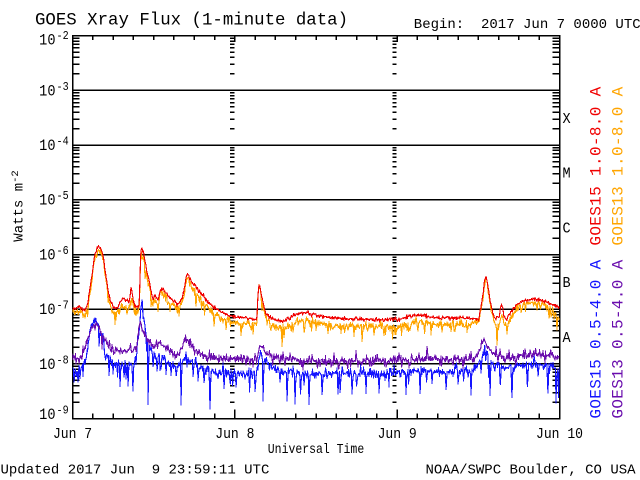 The image size is (640, 480). Describe the element at coordinates (19, 205) in the screenshot. I see `svg-text: Watts m-2` at that location.